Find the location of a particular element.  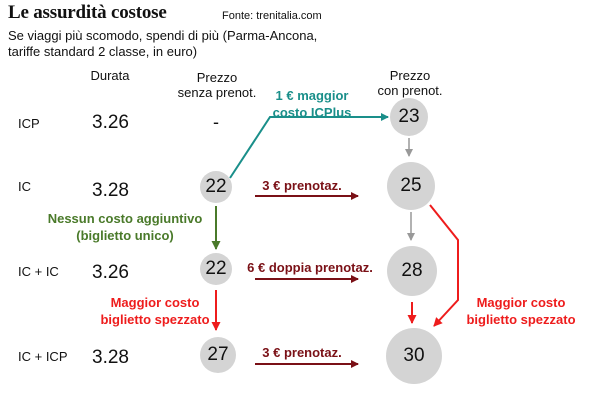

price-without-ic-icp: 27 is located at coordinates (218, 355).